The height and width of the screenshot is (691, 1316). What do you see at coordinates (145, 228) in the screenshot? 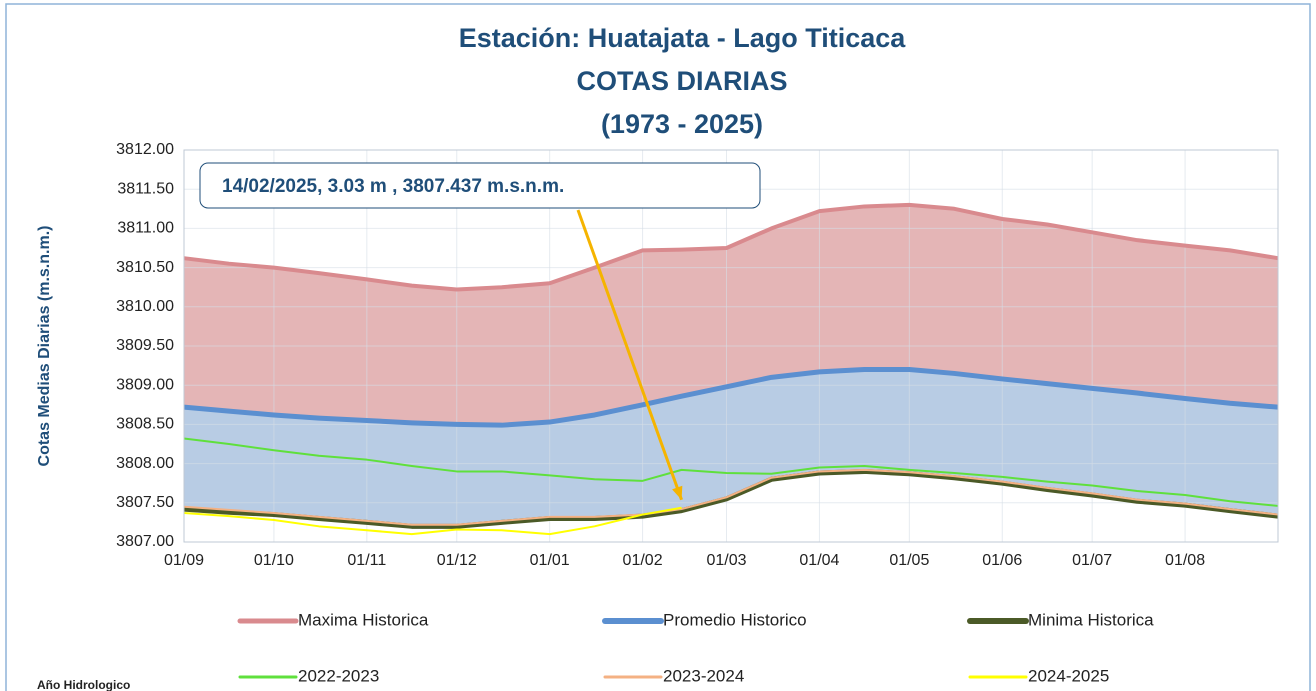
I see `y-tick-label: 3811.00` at bounding box center [145, 228].